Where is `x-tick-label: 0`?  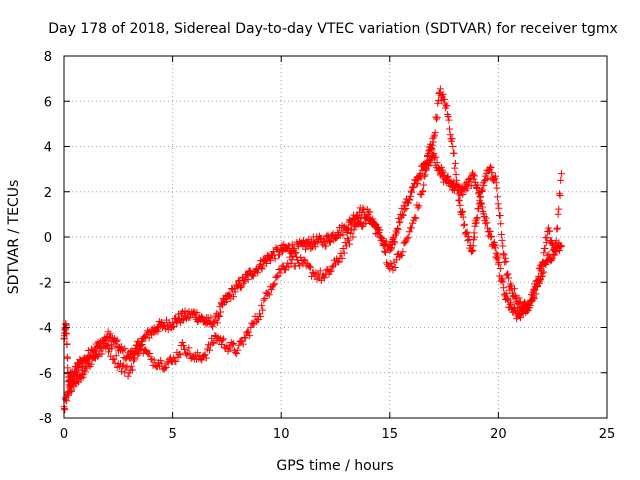
x-tick-label: 0 is located at coordinates (64, 434).